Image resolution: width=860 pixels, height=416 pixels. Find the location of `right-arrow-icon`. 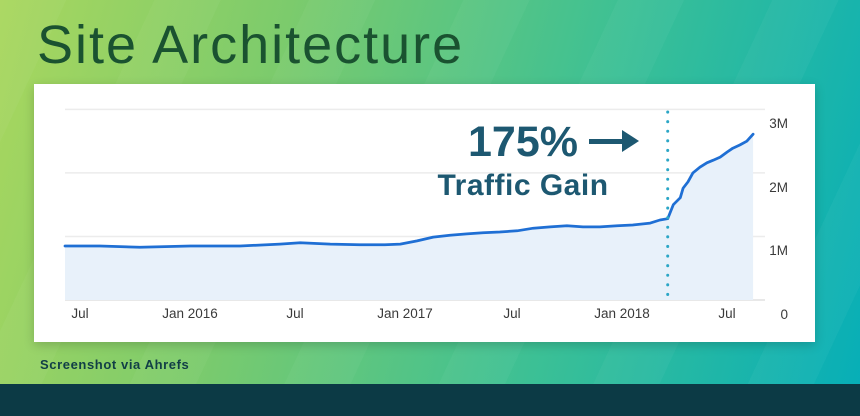

right-arrow-icon is located at coordinates (614, 141).